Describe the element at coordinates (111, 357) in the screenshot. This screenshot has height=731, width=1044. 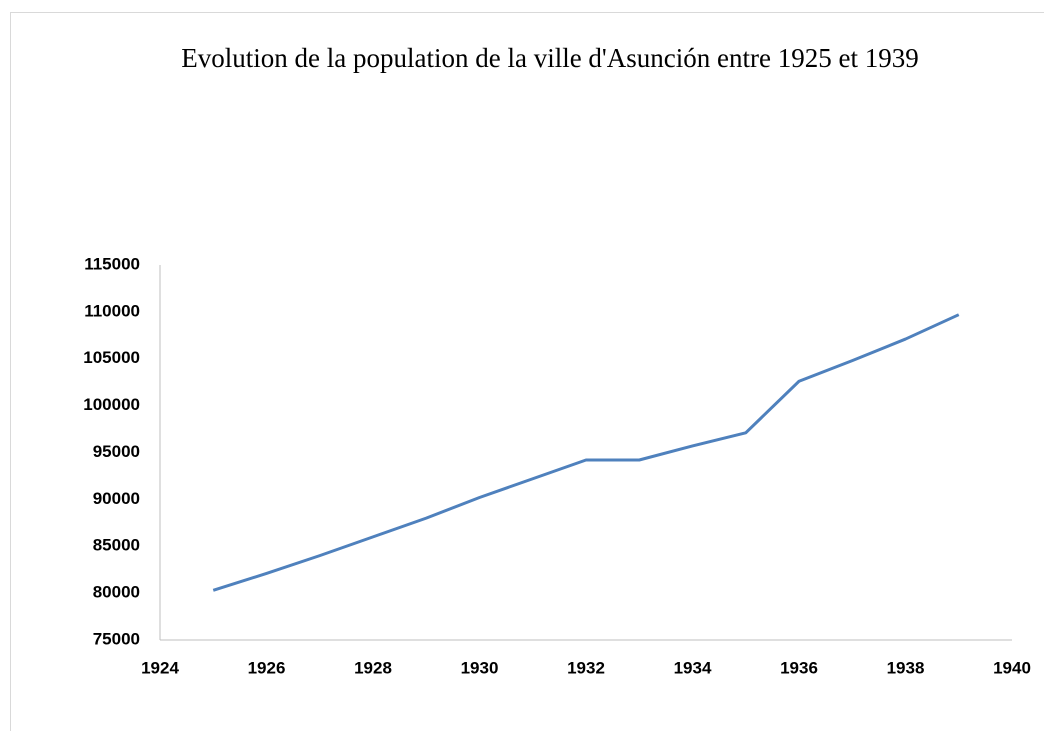
I see `y-tick-label: 105000` at that location.